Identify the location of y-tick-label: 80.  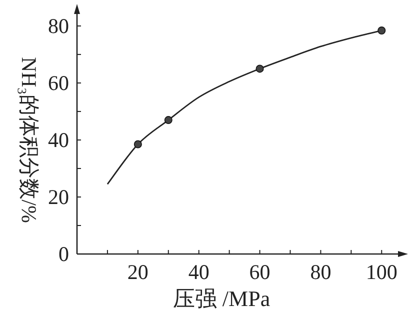
(58, 26).